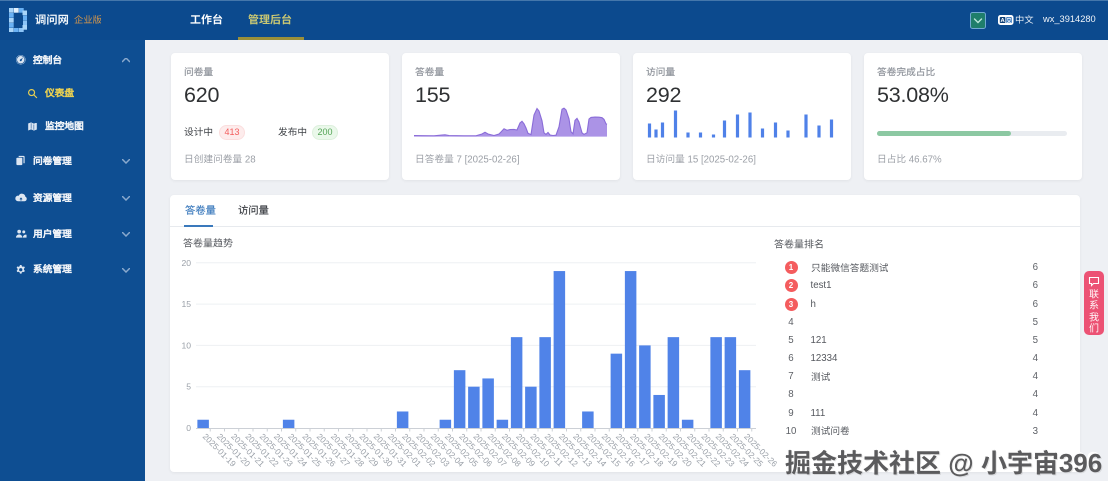 The width and height of the screenshot is (1108, 481). Describe the element at coordinates (186, 263) in the screenshot. I see `svg-text: 20` at that location.